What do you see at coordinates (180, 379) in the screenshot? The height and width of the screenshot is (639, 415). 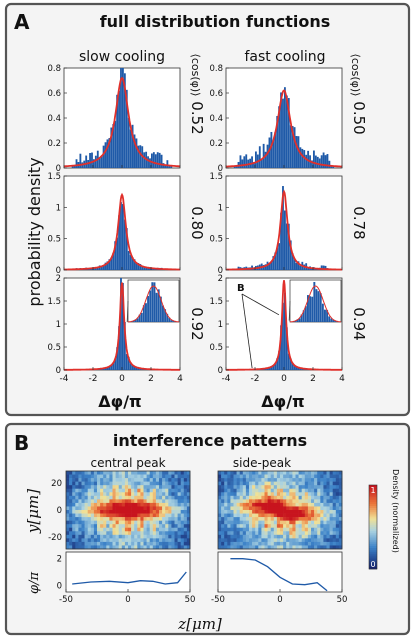 I see `x-tick-label: 4` at bounding box center [180, 379].